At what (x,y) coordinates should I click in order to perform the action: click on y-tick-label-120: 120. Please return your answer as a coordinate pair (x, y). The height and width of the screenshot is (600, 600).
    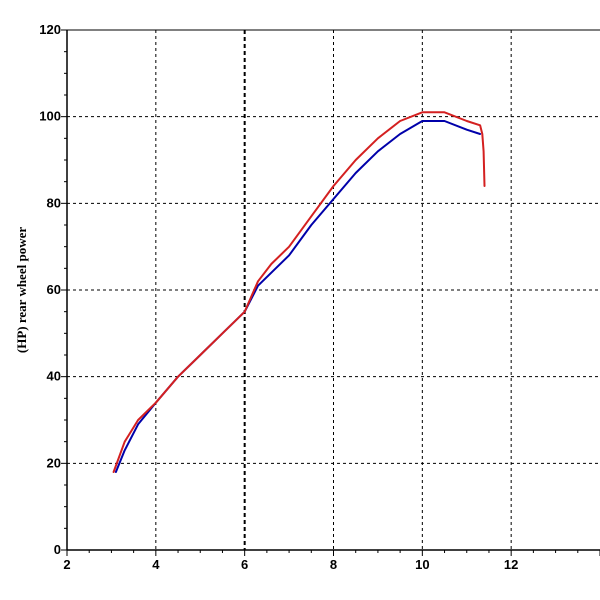
    Looking at the image, I should click on (50, 29).